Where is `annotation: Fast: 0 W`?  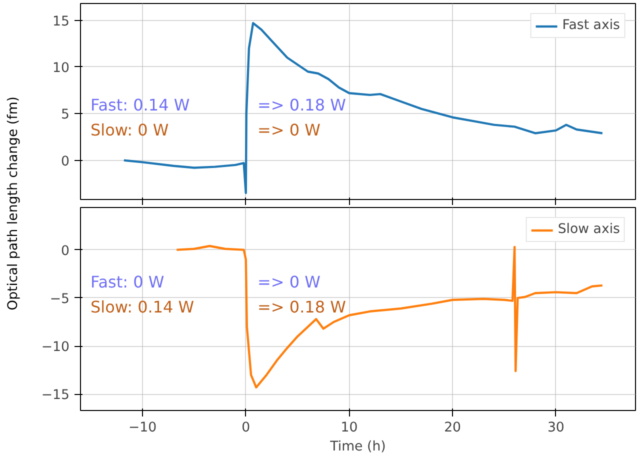 annotation: Fast: 0 W is located at coordinates (127, 282).